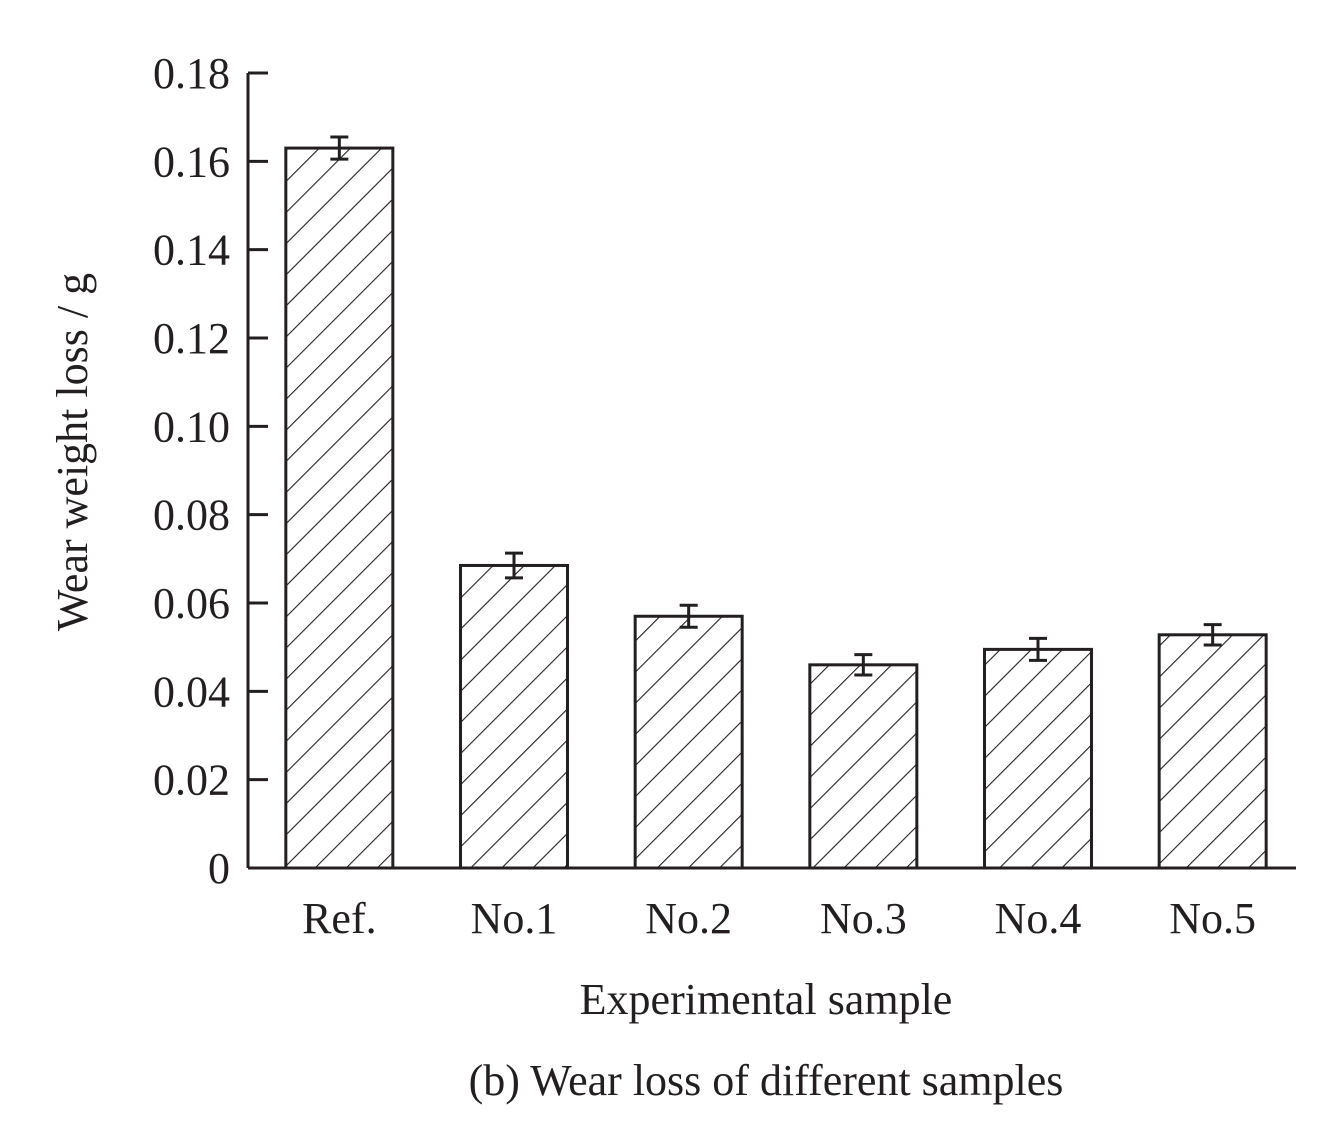 The image size is (1339, 1146). I want to click on x-axis-title: Experimental sample, so click(766, 999).